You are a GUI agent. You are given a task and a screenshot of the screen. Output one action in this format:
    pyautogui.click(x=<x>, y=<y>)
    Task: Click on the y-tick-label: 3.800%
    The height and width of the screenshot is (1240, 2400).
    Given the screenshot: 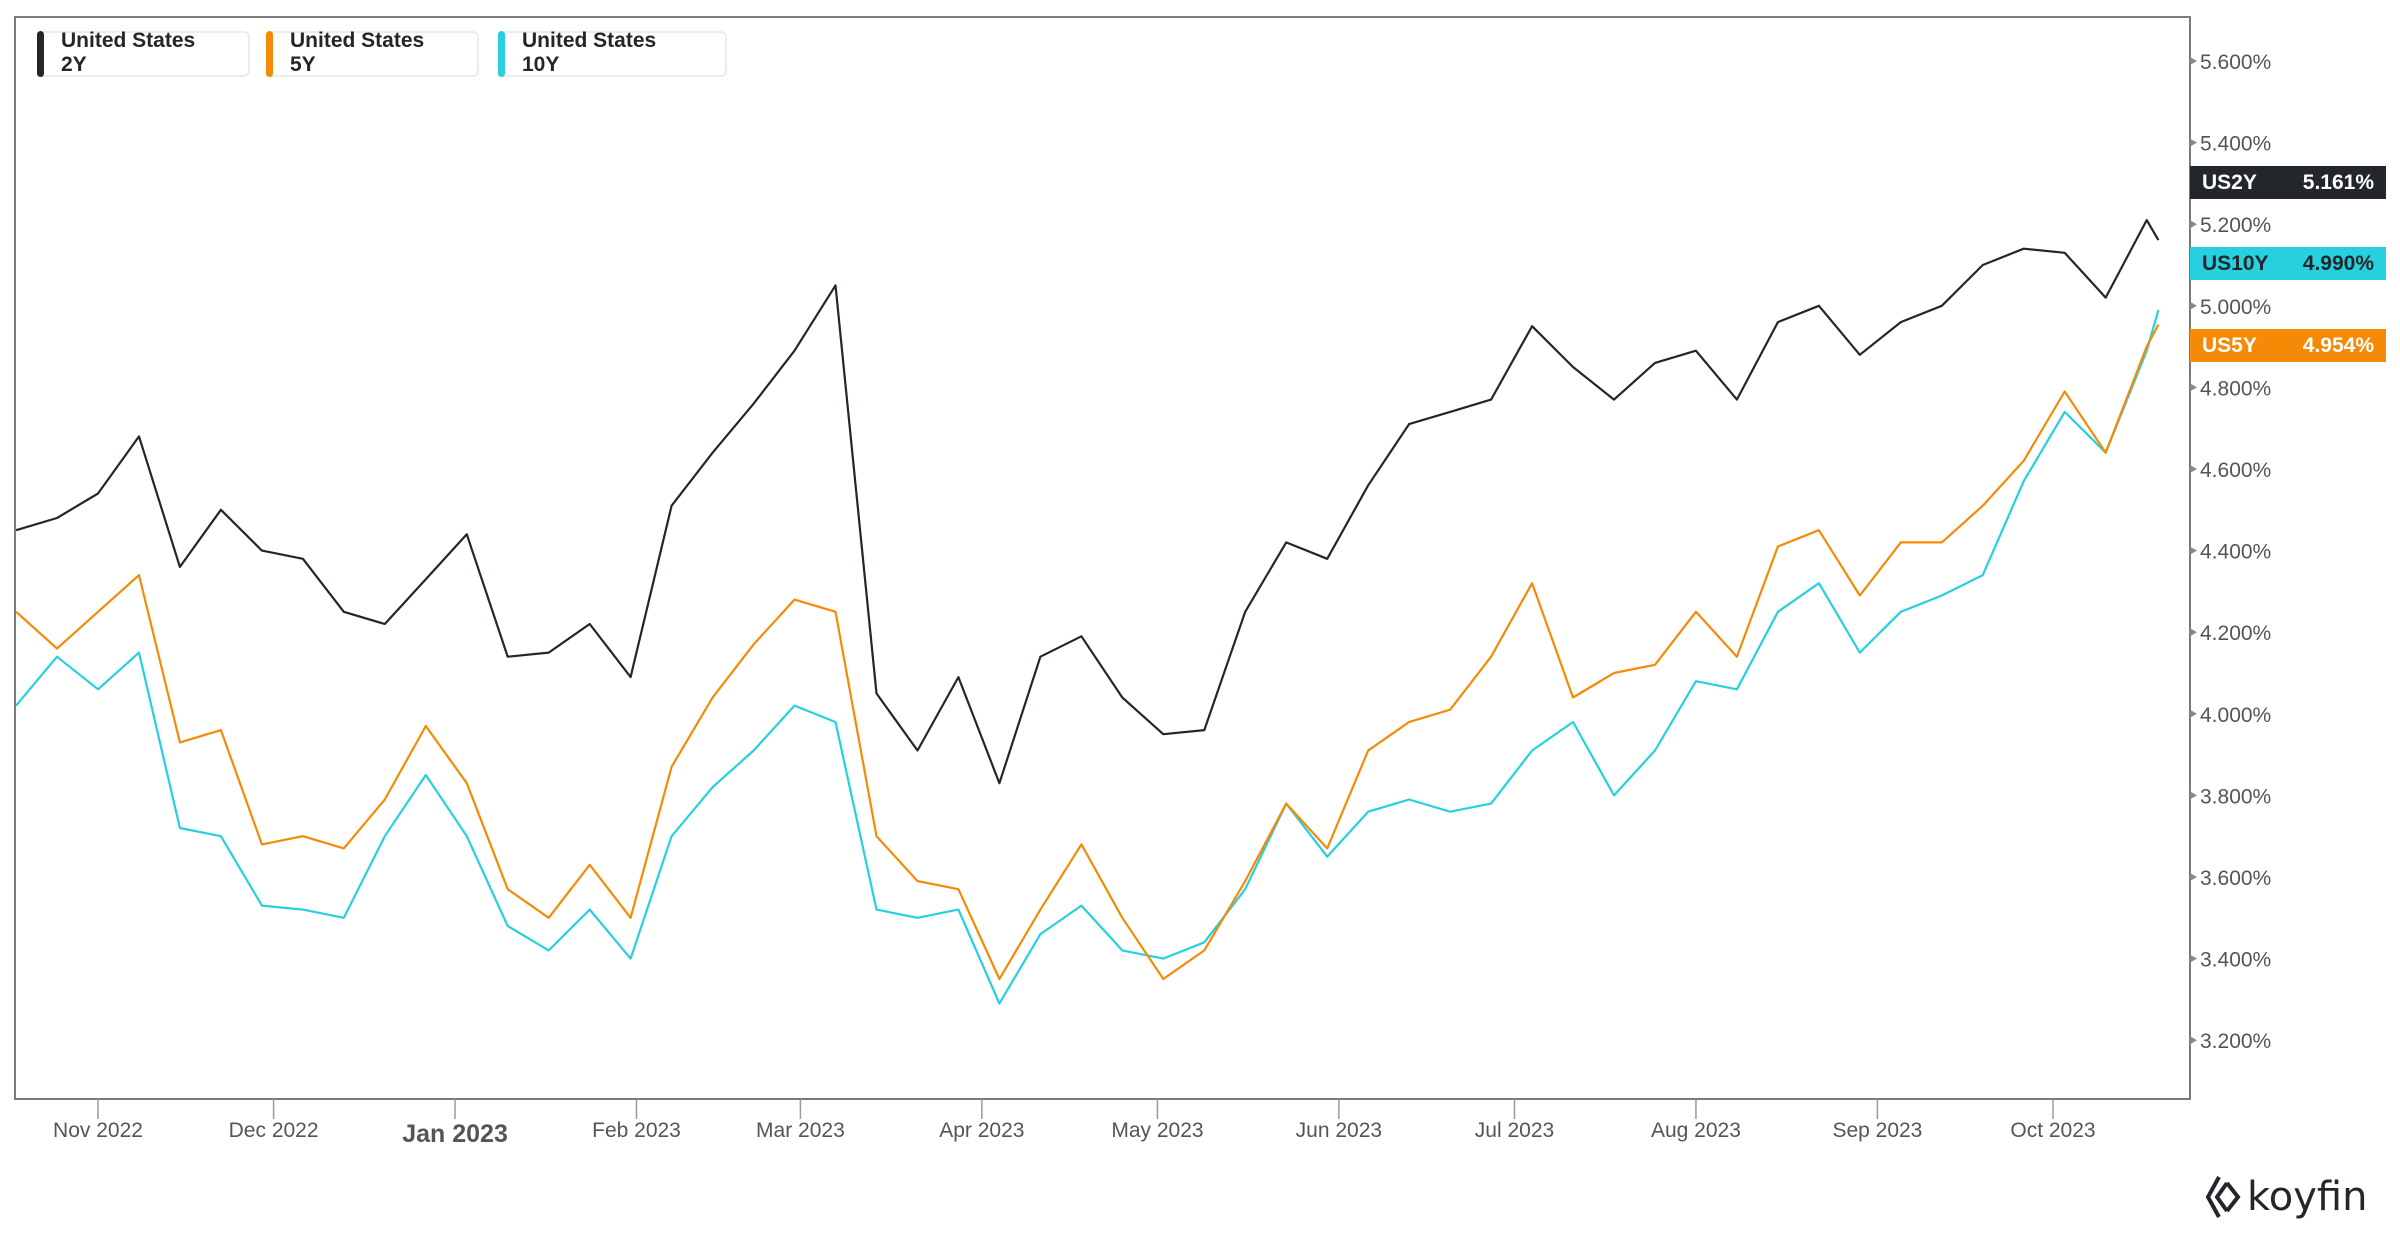 What is the action you would take?
    pyautogui.click(x=2235, y=796)
    